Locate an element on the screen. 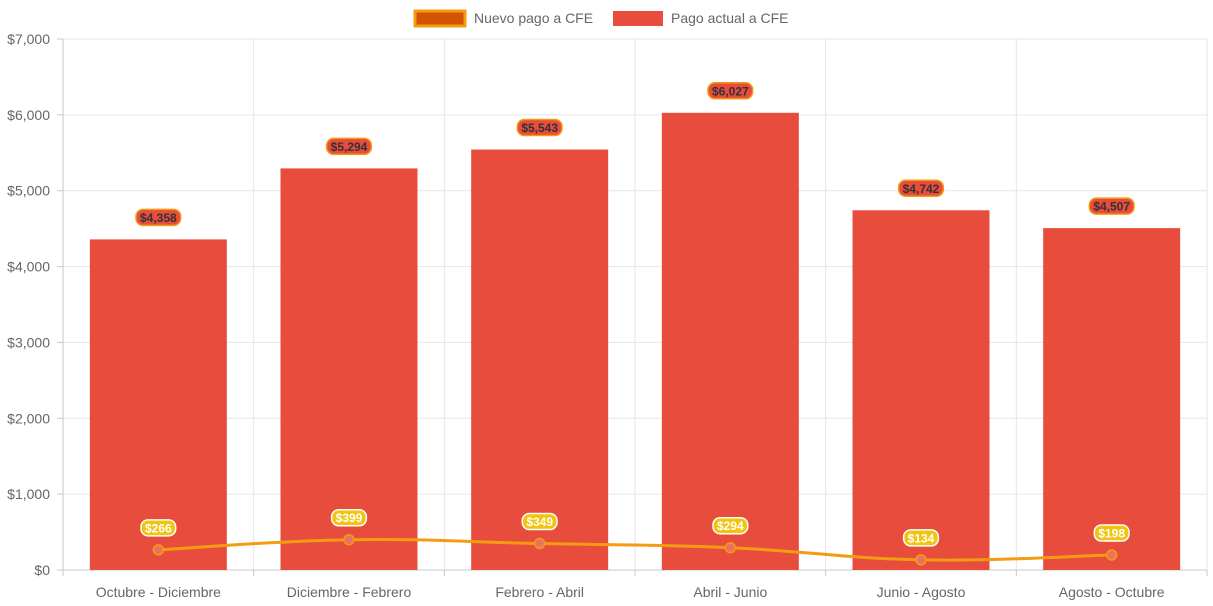  line-data-label: $349 is located at coordinates (539, 521).